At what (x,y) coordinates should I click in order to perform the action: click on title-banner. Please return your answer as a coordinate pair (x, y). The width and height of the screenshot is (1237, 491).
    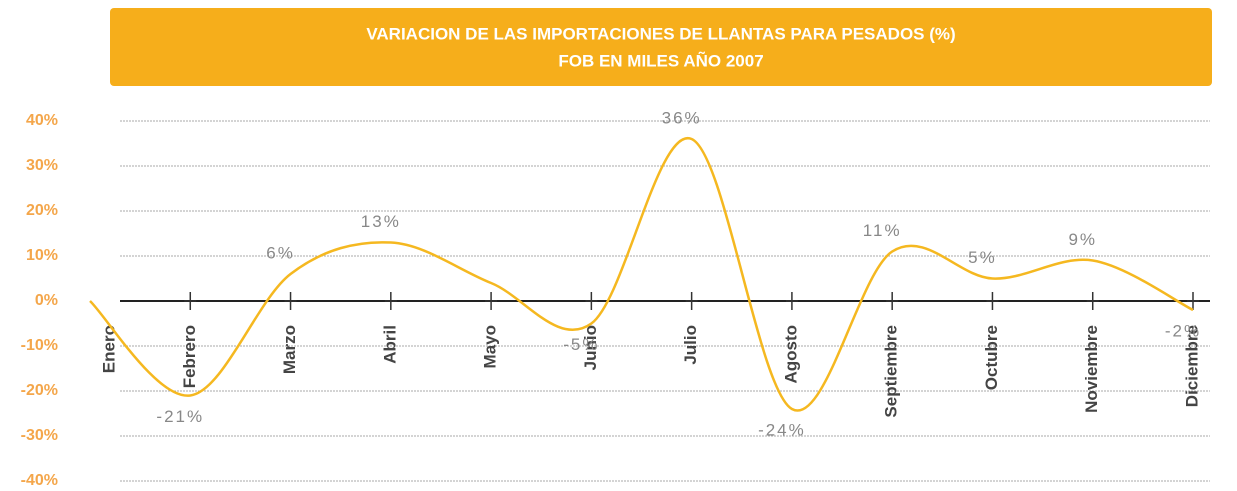
    Looking at the image, I should click on (661, 47).